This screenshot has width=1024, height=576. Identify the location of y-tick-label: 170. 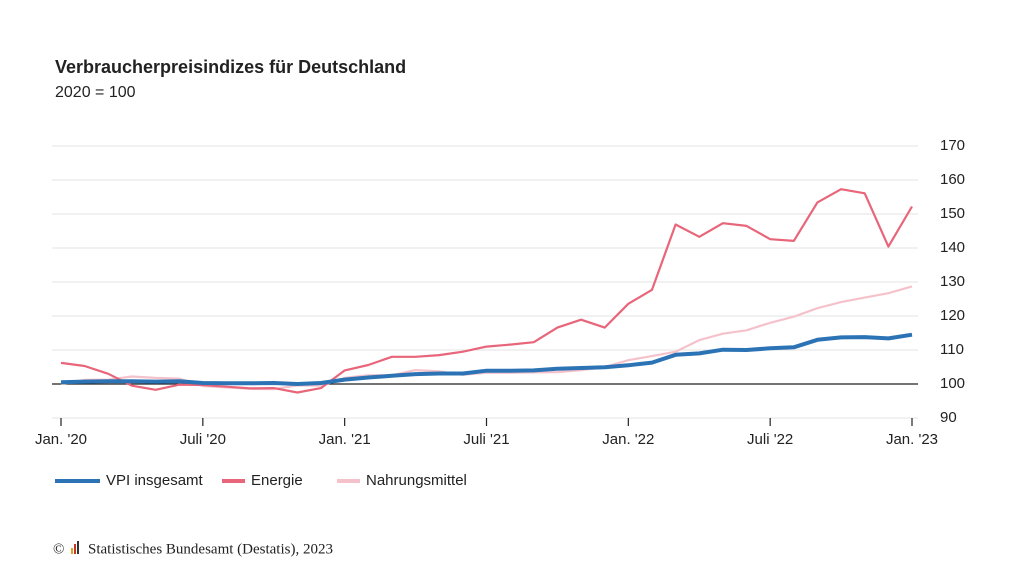
(952, 145).